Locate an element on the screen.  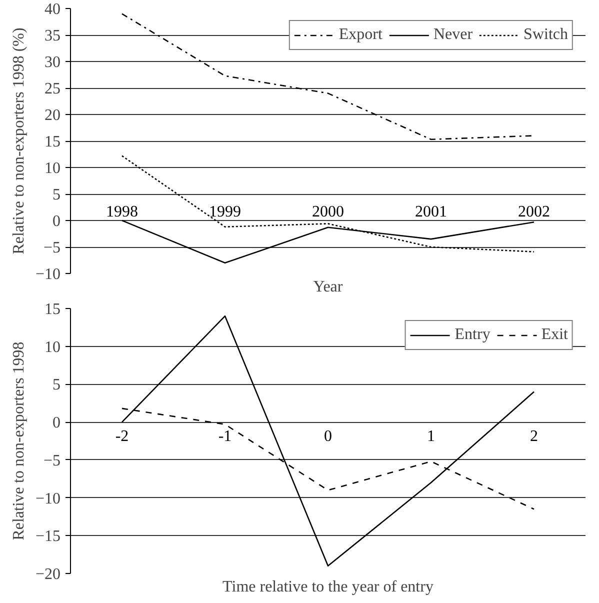
x-axis-title: Time relative to the year of entry is located at coordinates (328, 587).